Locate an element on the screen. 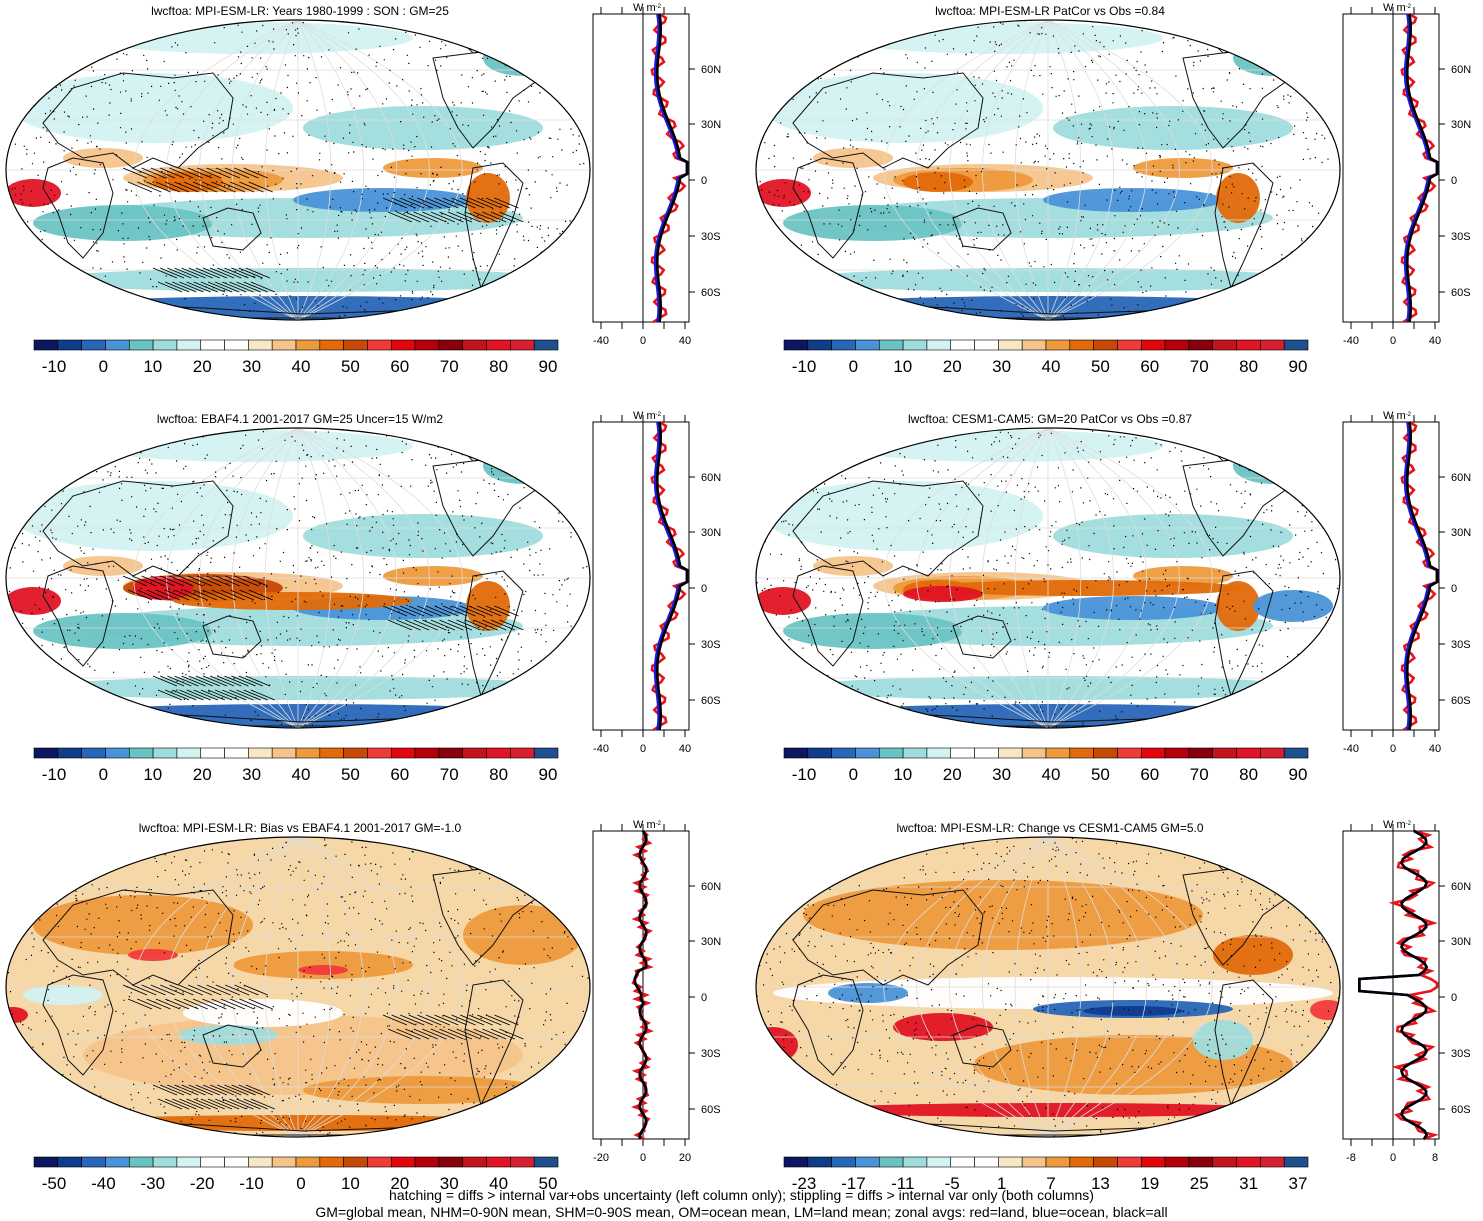  colorbar-label: 40 is located at coordinates (498, 1183).